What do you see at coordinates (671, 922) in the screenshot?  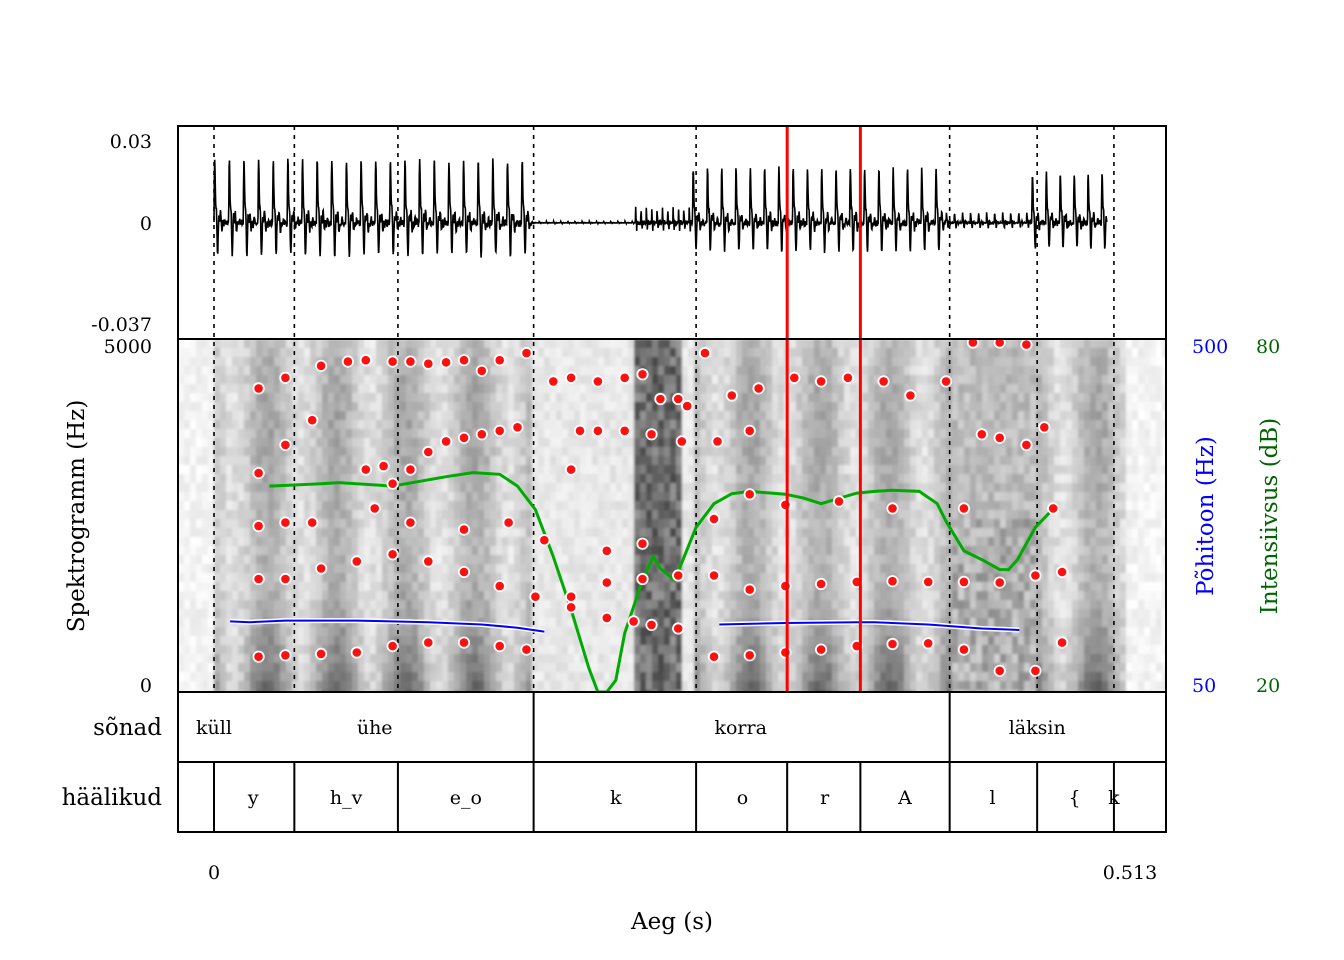 I see `time-axis-label: Aeg (s)` at bounding box center [671, 922].